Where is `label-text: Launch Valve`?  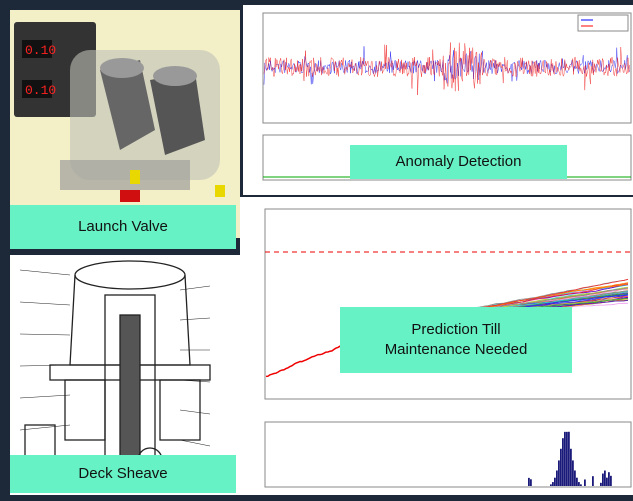 label-text: Launch Valve is located at coordinates (123, 226).